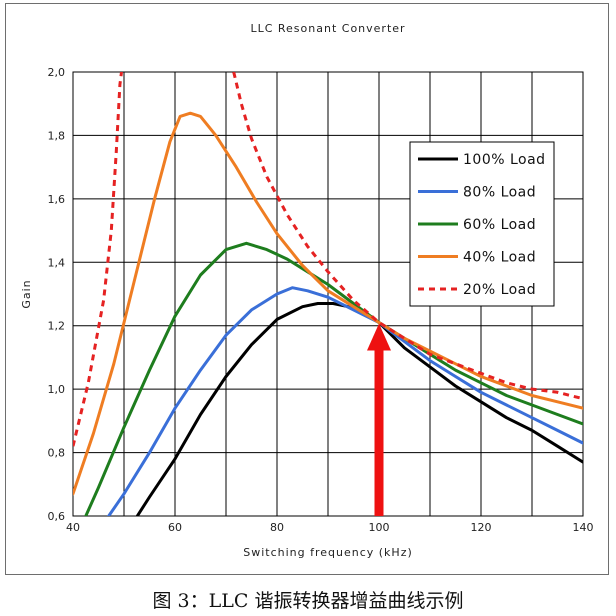 The image size is (616, 616). I want to click on x-tick-label: 140, so click(583, 527).